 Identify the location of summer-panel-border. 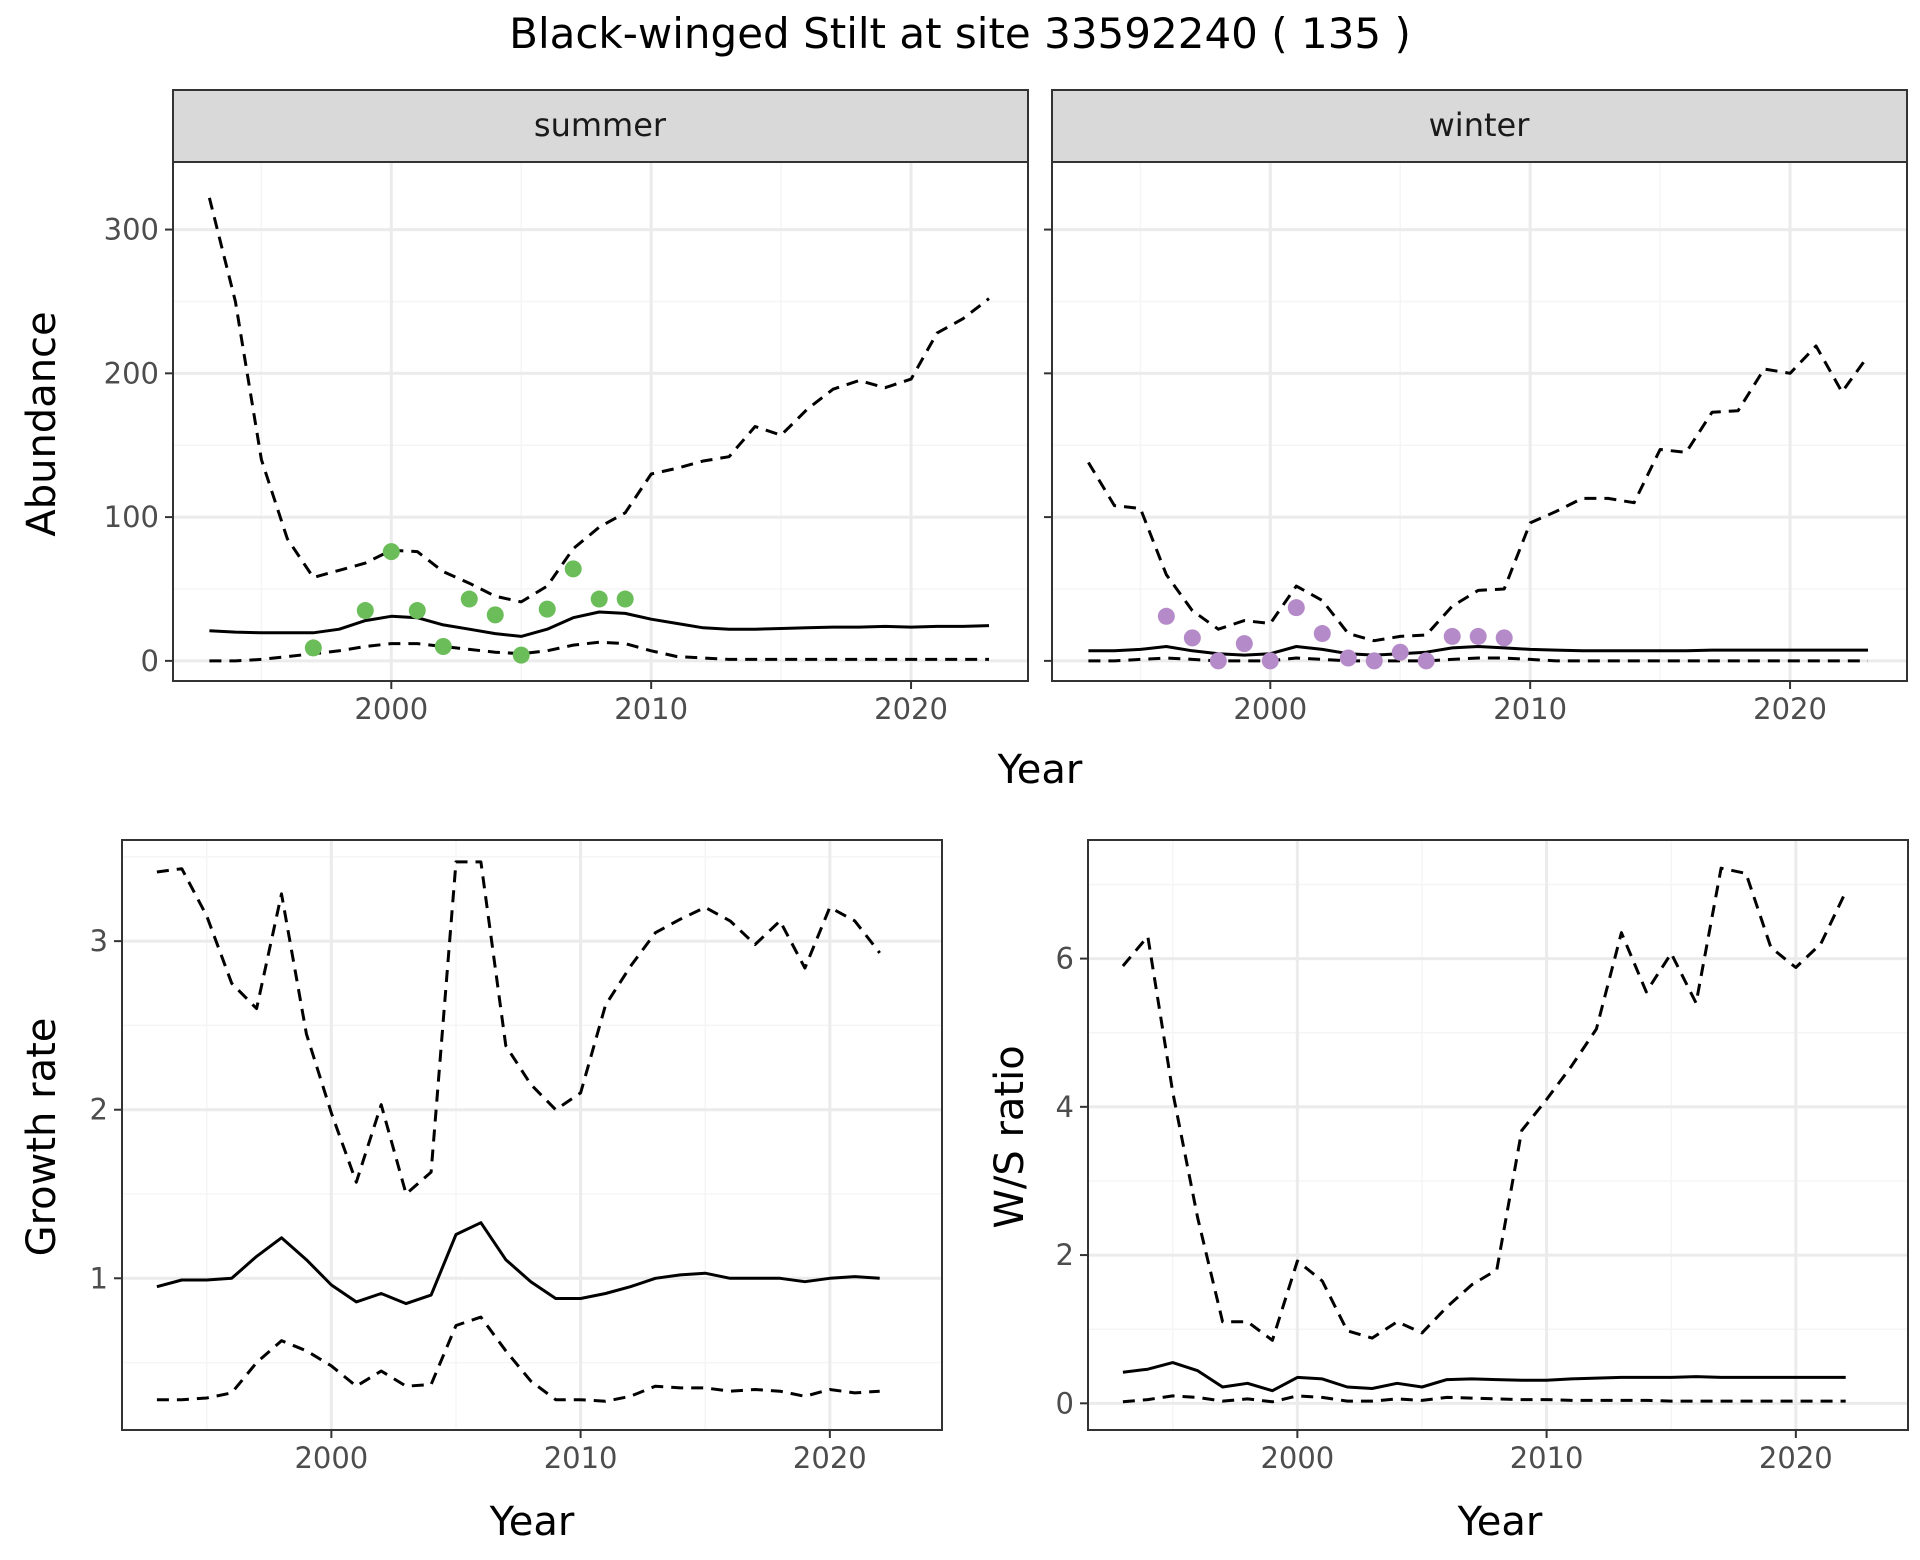
(600, 421).